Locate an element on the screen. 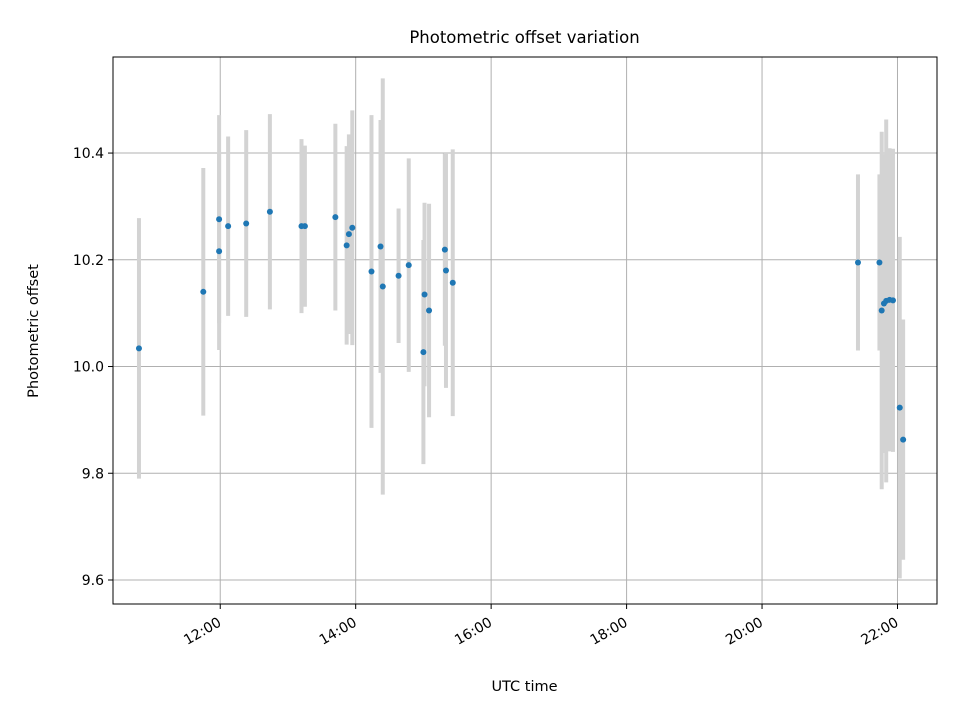  y-tick-label: 9.6 is located at coordinates (93, 581).